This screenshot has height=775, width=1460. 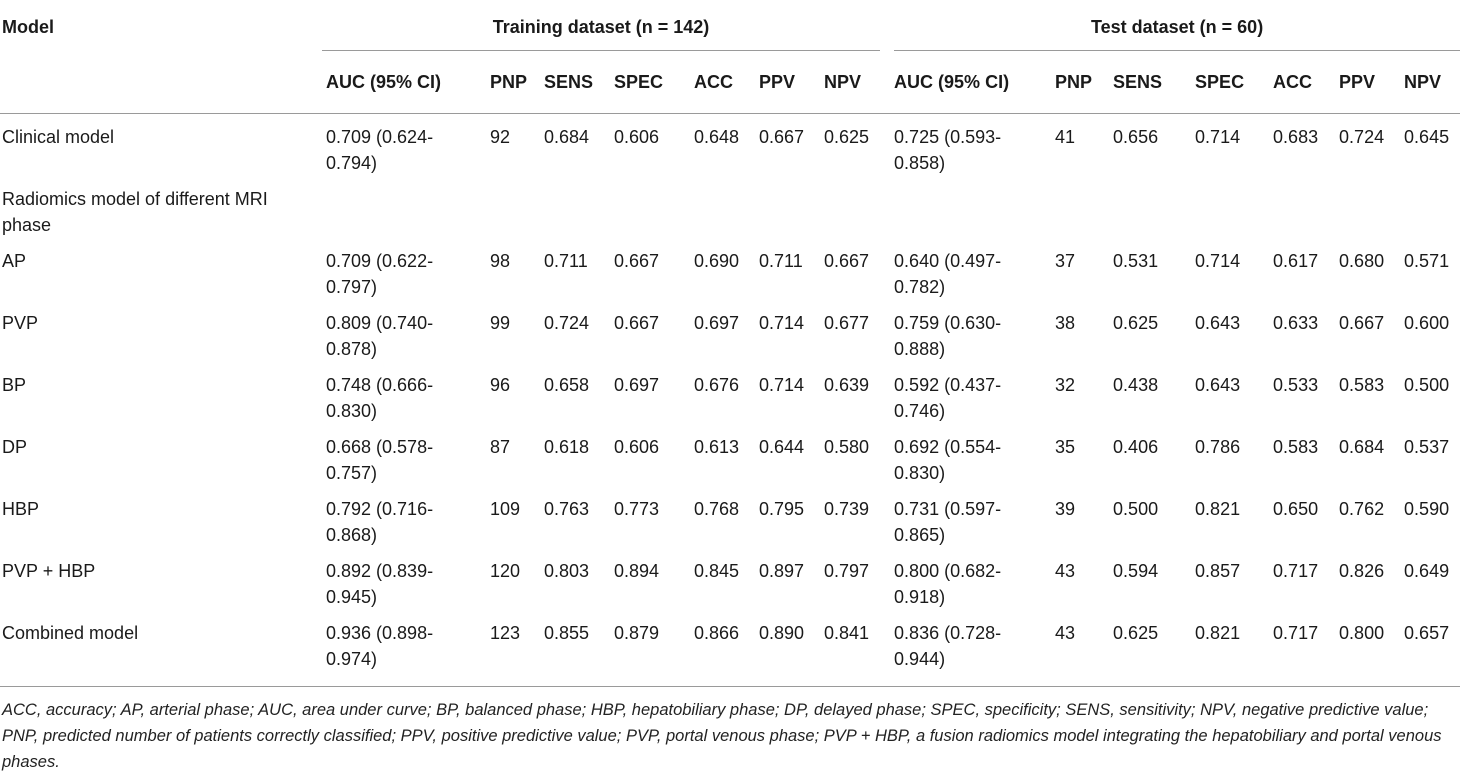 I want to click on subheader-train-auc-95-ci: AUC (95% CI), so click(x=404, y=86).